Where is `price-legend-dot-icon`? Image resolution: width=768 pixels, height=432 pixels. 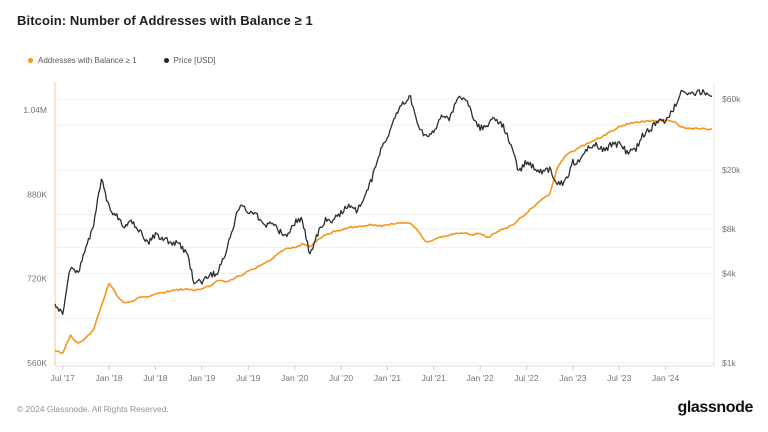 price-legend-dot-icon is located at coordinates (166, 60).